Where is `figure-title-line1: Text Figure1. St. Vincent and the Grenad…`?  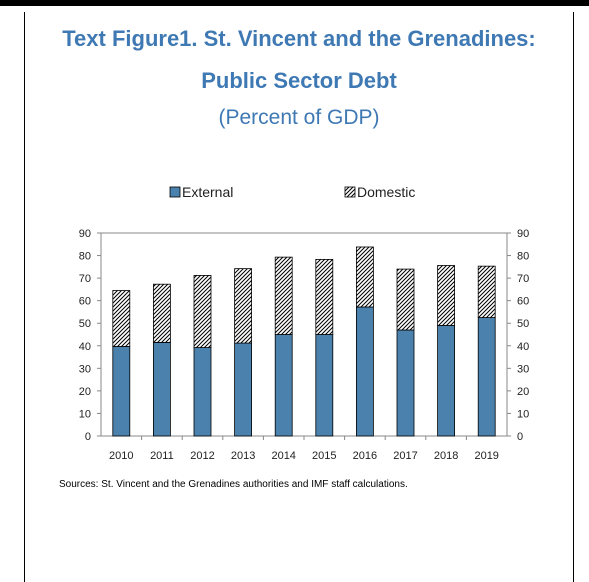 figure-title-line1: Text Figure1. St. Vincent and the Grenad… is located at coordinates (299, 38).